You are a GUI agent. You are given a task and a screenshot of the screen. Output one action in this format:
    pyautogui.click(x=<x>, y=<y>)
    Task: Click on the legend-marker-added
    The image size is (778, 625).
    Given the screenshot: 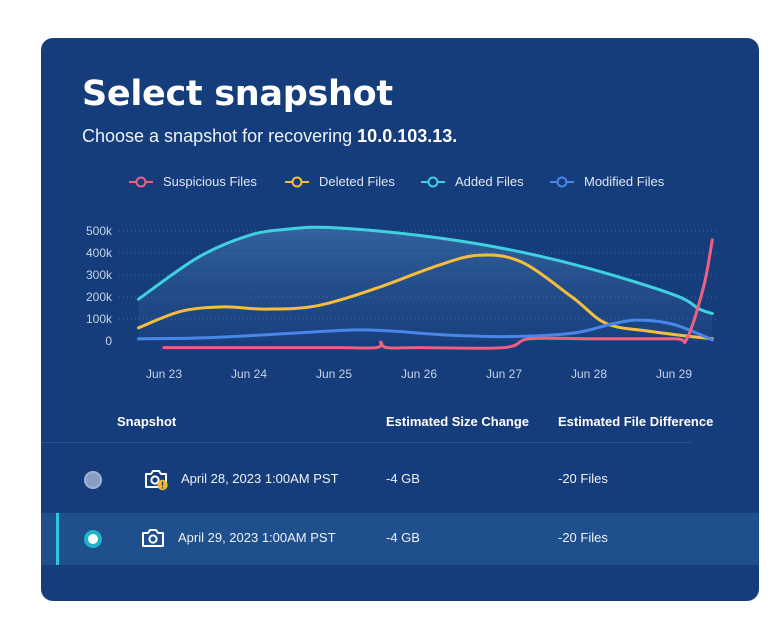 What is the action you would take?
    pyautogui.click(x=433, y=181)
    